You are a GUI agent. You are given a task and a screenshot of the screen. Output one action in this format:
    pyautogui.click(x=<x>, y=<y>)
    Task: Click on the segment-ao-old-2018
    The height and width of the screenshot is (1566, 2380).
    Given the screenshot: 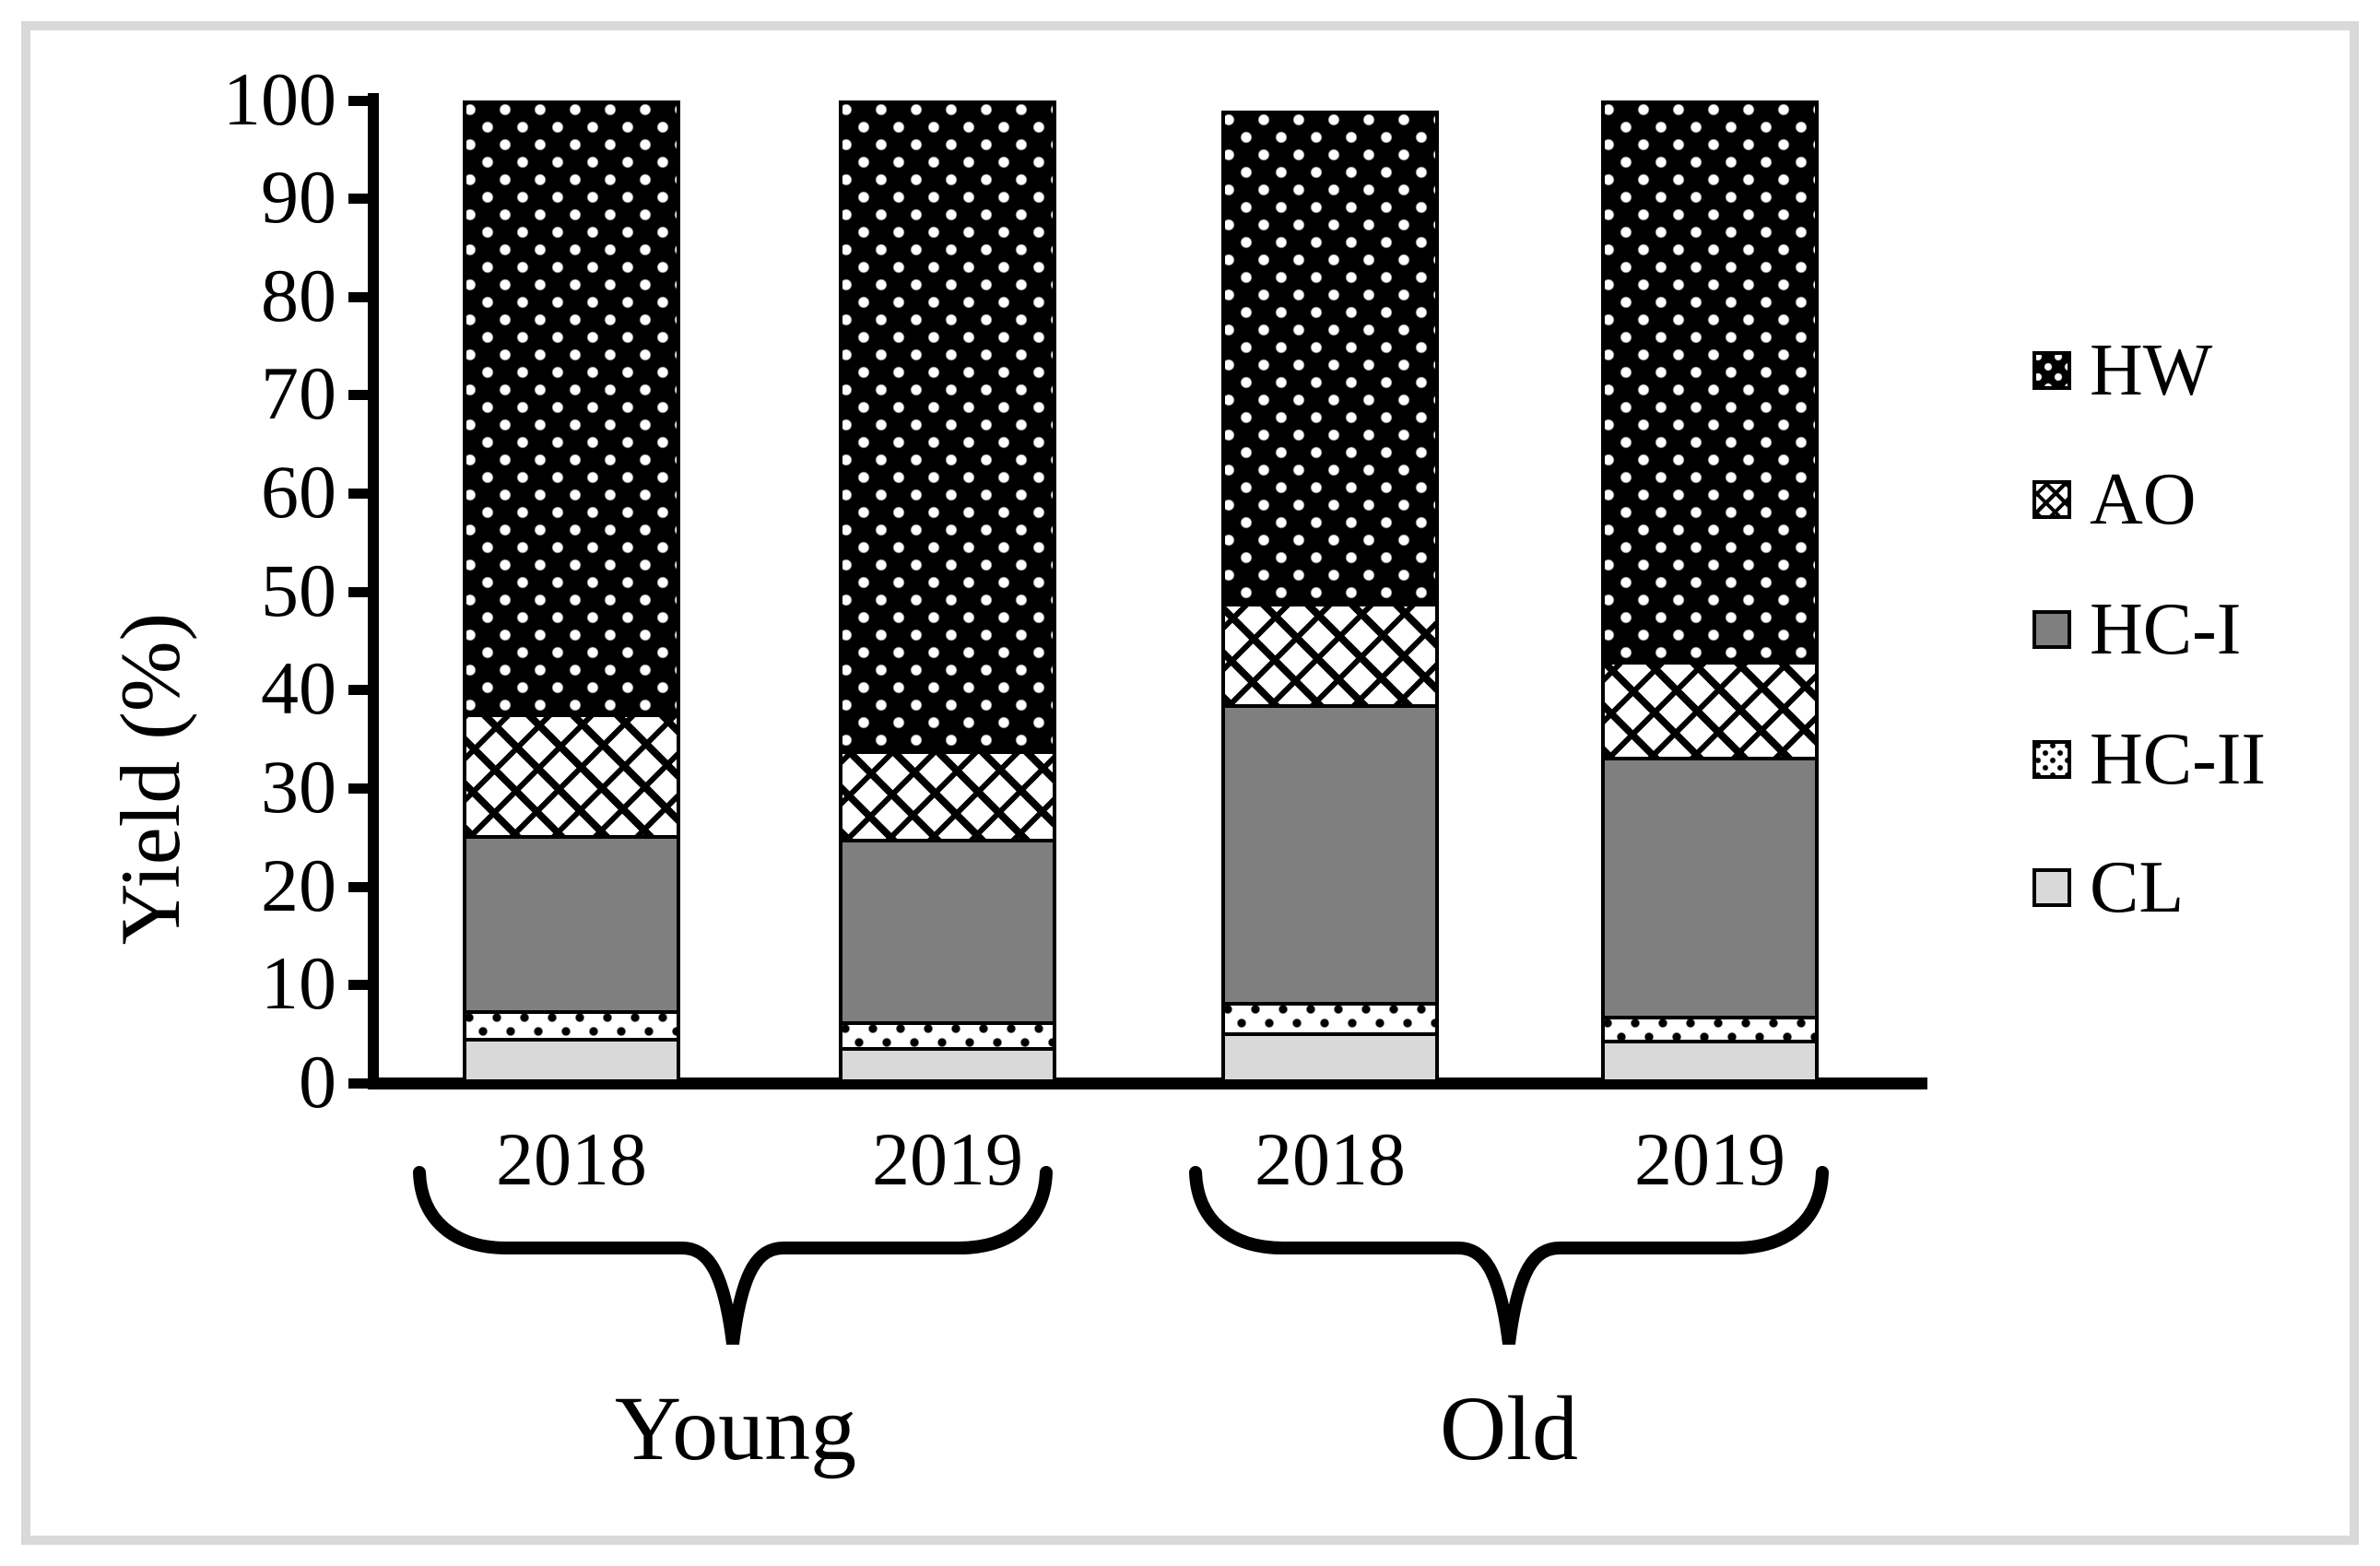 What is the action you would take?
    pyautogui.click(x=1330, y=654)
    